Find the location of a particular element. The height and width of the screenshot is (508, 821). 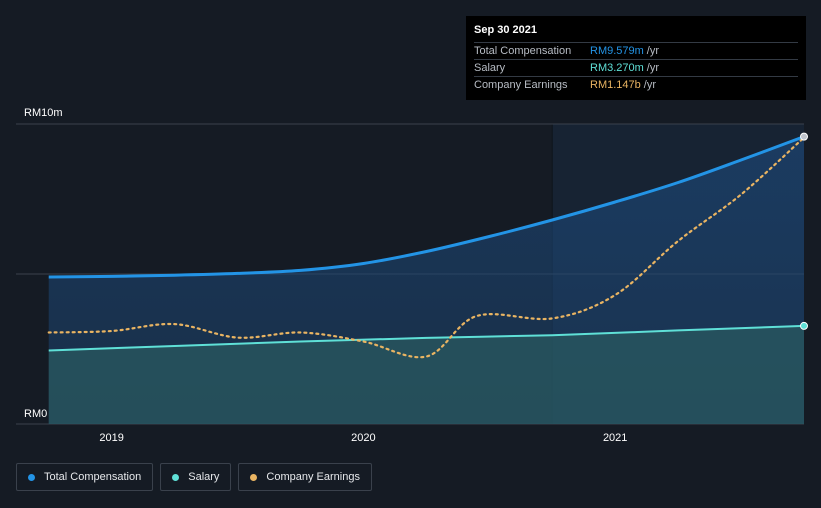

x-tick-label-2019: 2019 is located at coordinates (111, 438).